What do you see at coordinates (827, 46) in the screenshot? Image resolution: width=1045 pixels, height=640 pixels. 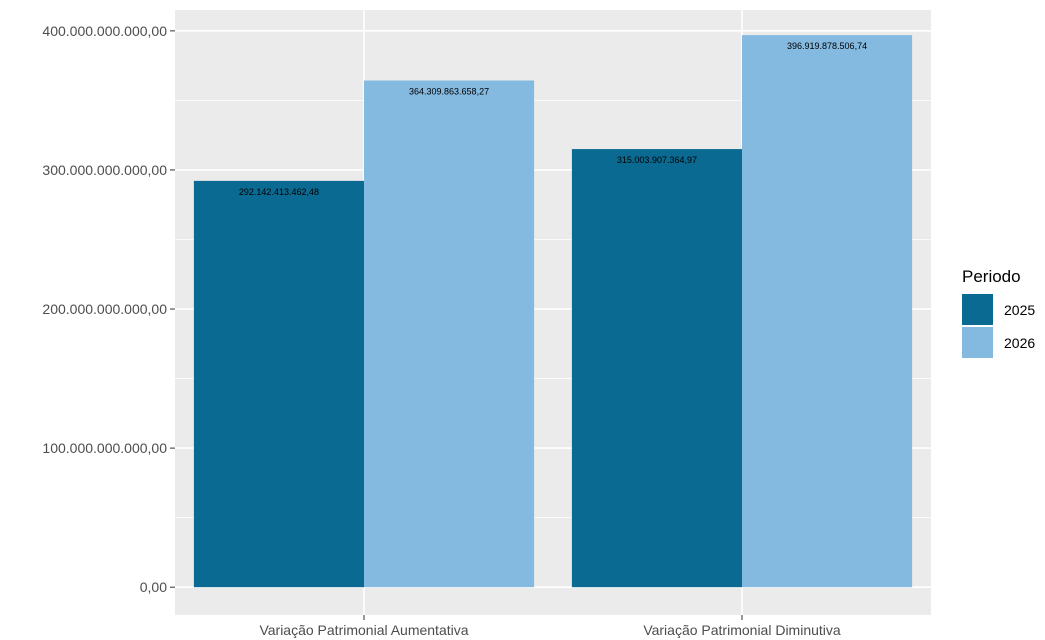 I see `bar-value-label: 396.919.878.506,74` at bounding box center [827, 46].